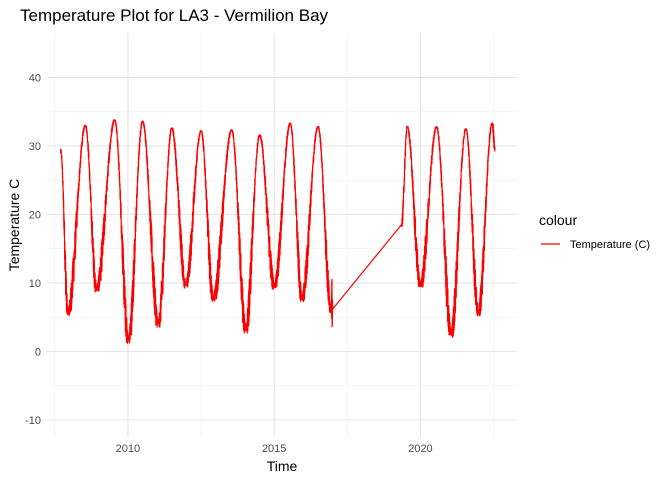 This screenshot has height=480, width=672. I want to click on legend-title: colour, so click(558, 220).